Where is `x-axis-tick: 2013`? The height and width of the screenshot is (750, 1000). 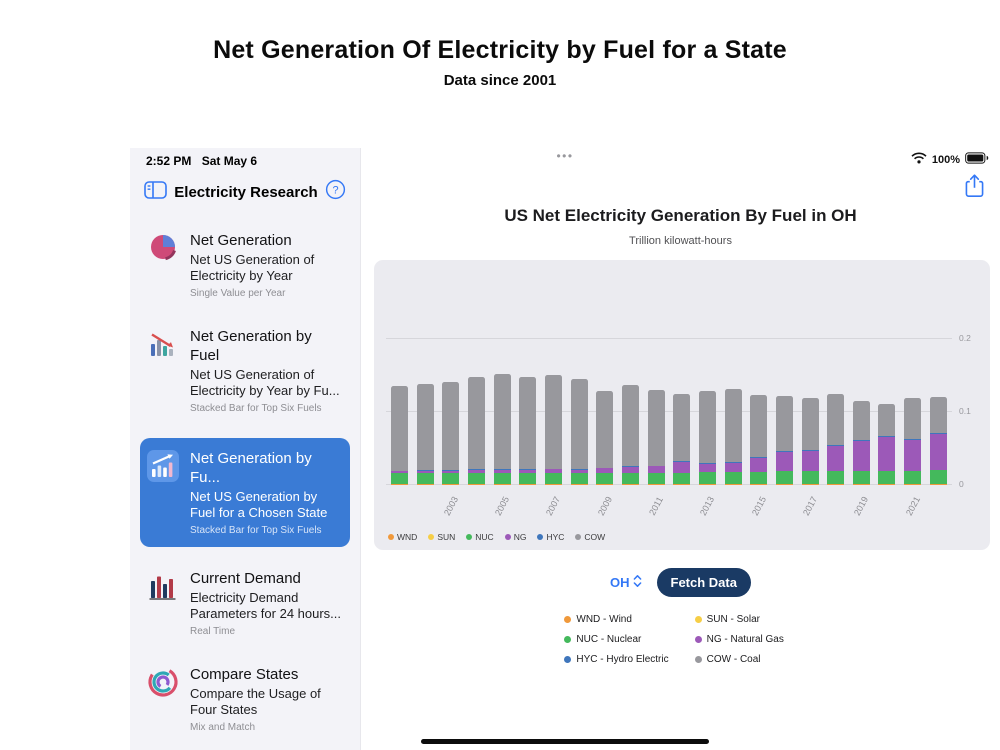 x-axis-tick: 2013 is located at coordinates (707, 506).